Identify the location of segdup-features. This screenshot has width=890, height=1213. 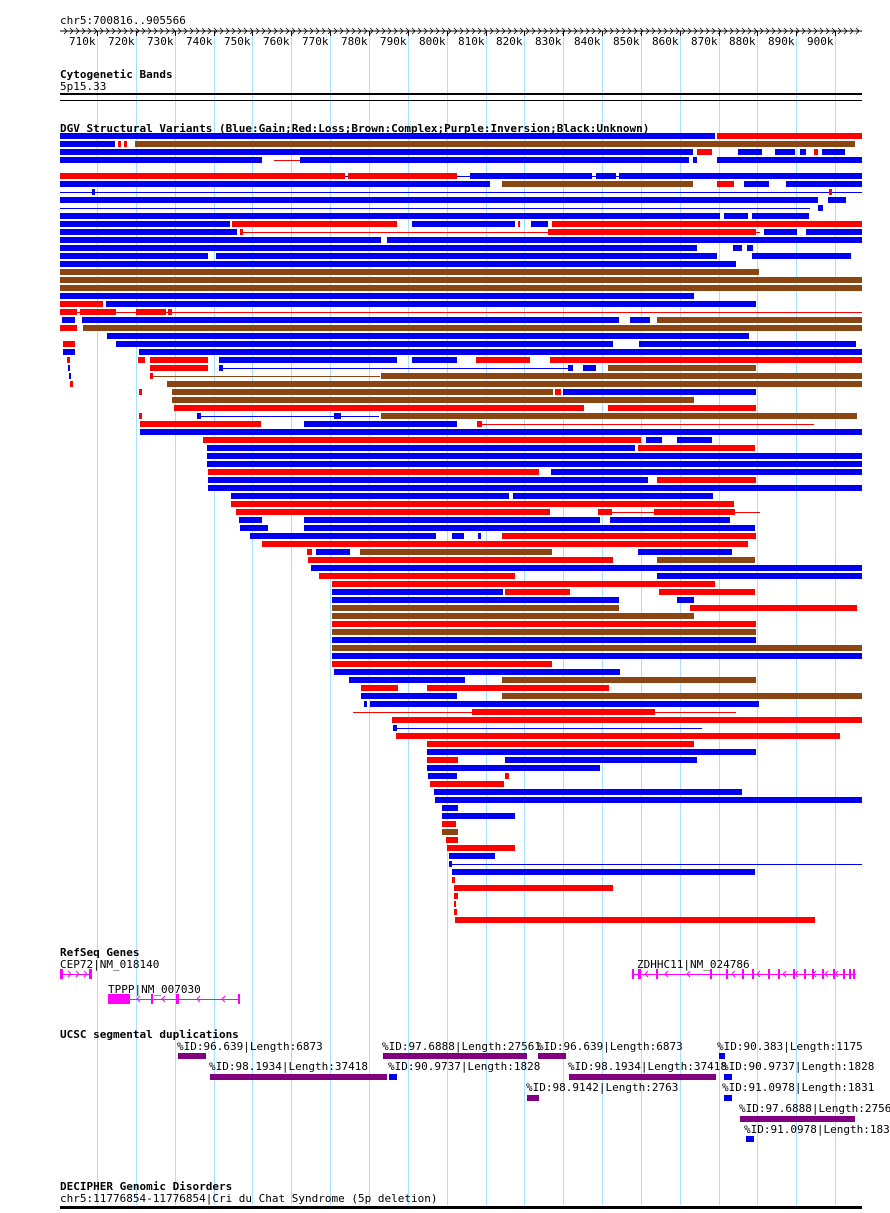
(516, 1097).